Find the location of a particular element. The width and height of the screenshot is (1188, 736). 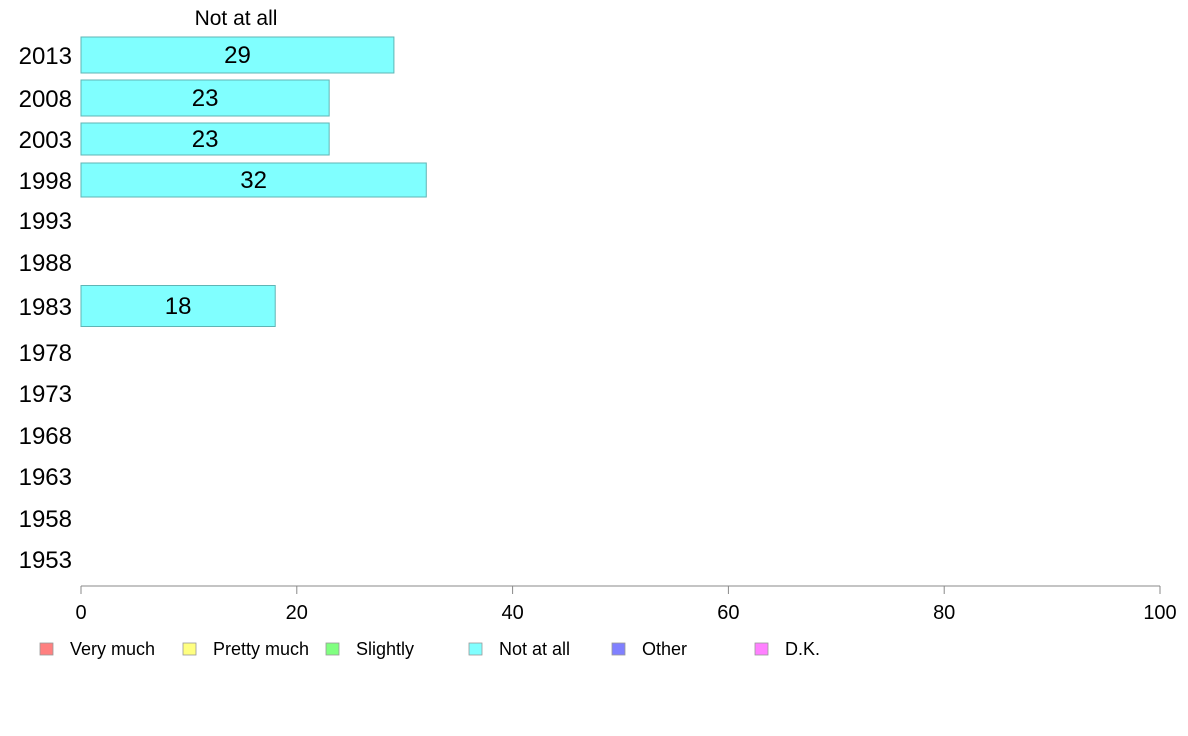

legend-label-slightly: Slightly is located at coordinates (385, 649).